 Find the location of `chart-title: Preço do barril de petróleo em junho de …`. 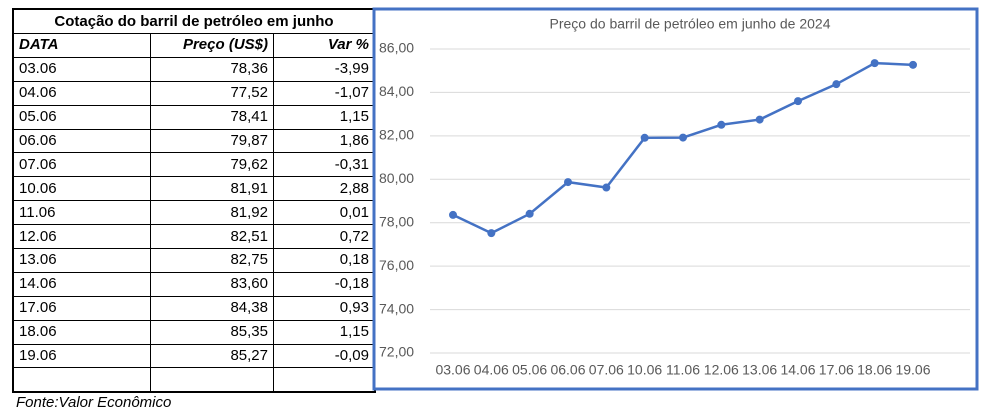

chart-title: Preço do barril de petróleo em junho de … is located at coordinates (690, 24).